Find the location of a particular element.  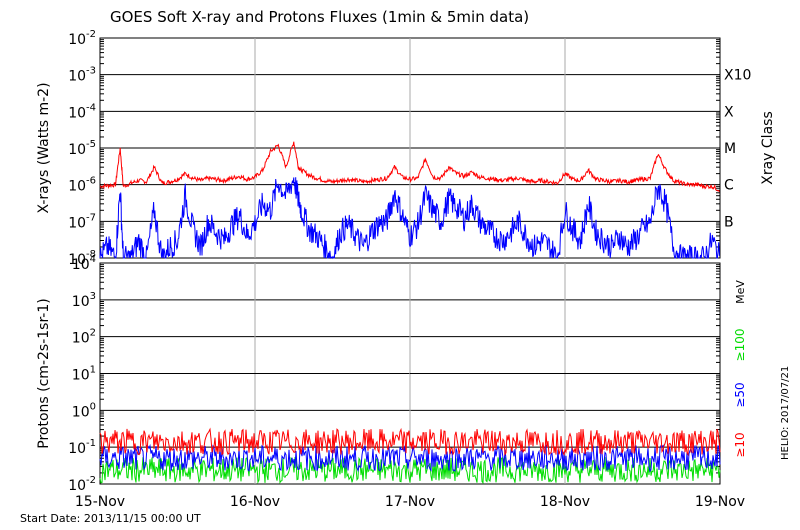

proton-ytick-label: 10⁻¹ is located at coordinates (82, 447).